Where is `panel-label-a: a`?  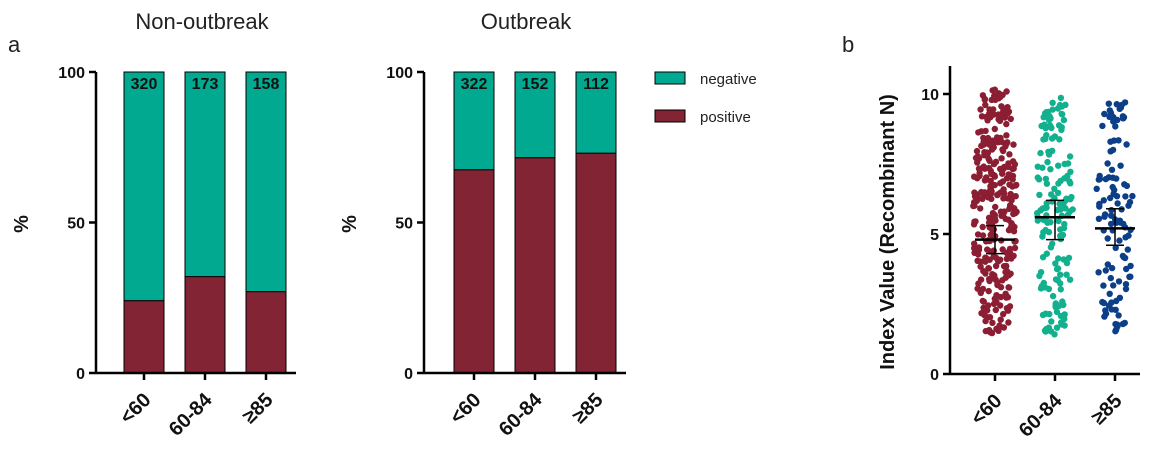
panel-label-a: a is located at coordinates (14, 44).